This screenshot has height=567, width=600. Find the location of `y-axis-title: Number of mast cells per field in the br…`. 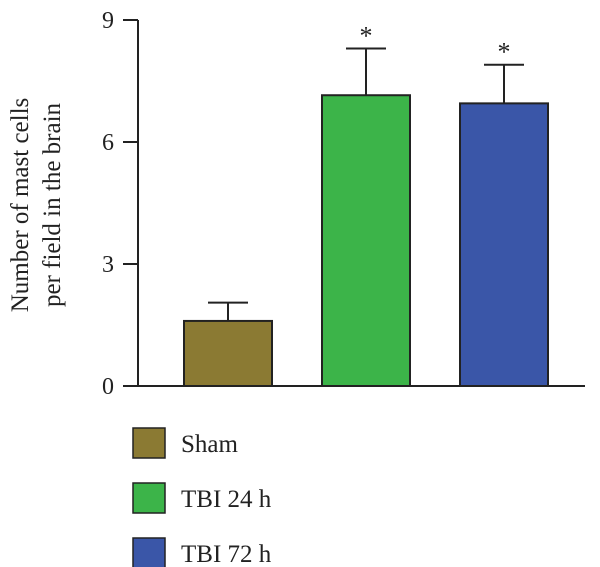

y-axis-title: Number of mast cells per field in the br… is located at coordinates (36, 205).